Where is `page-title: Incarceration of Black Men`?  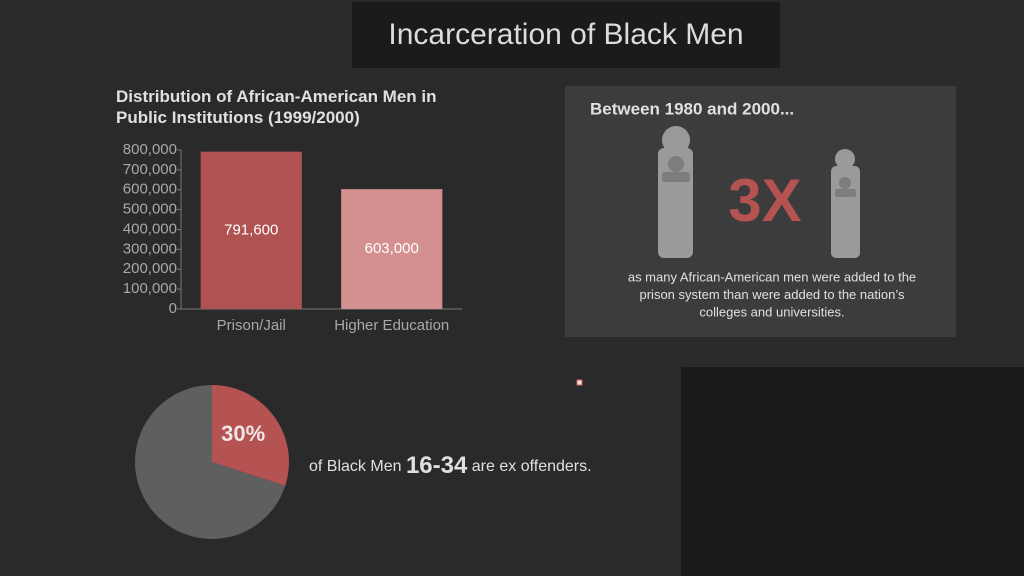
page-title: Incarceration of Black Men is located at coordinates (565, 34).